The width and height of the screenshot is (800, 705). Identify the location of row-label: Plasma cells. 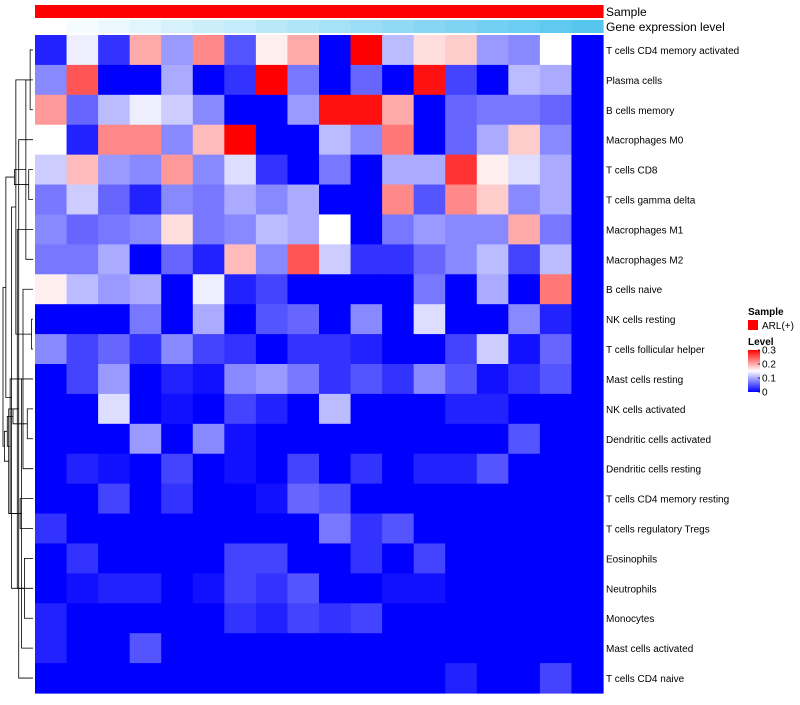
(634, 81).